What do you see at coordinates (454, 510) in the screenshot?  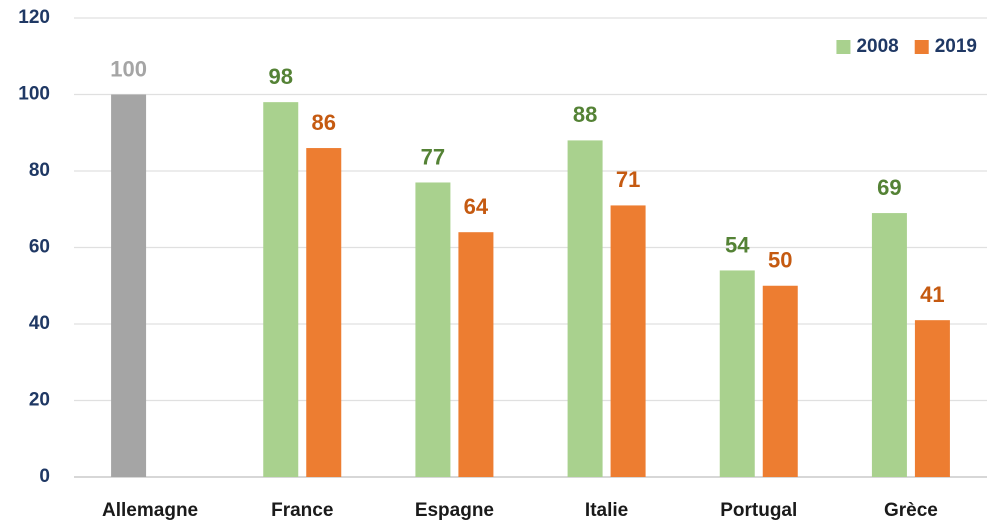 I see `x-tick-label: Espagne` at bounding box center [454, 510].